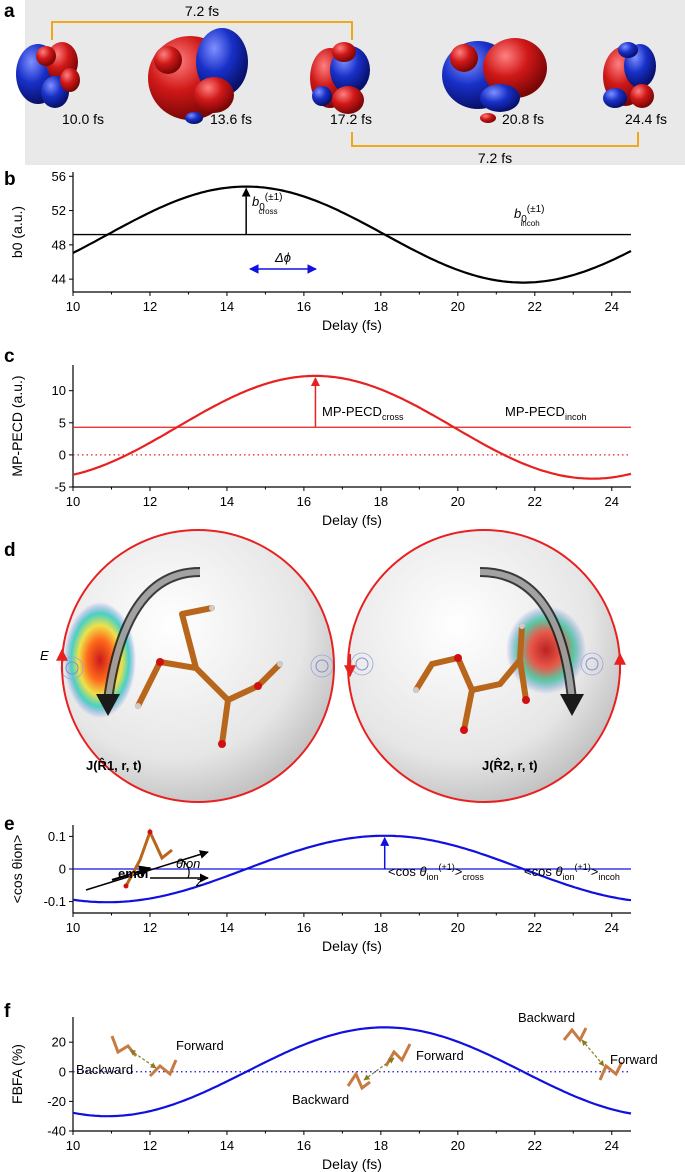 This screenshot has width=685, height=1172. What do you see at coordinates (199, 881) in the screenshot?
I see `z-axis-label: z` at bounding box center [199, 881].